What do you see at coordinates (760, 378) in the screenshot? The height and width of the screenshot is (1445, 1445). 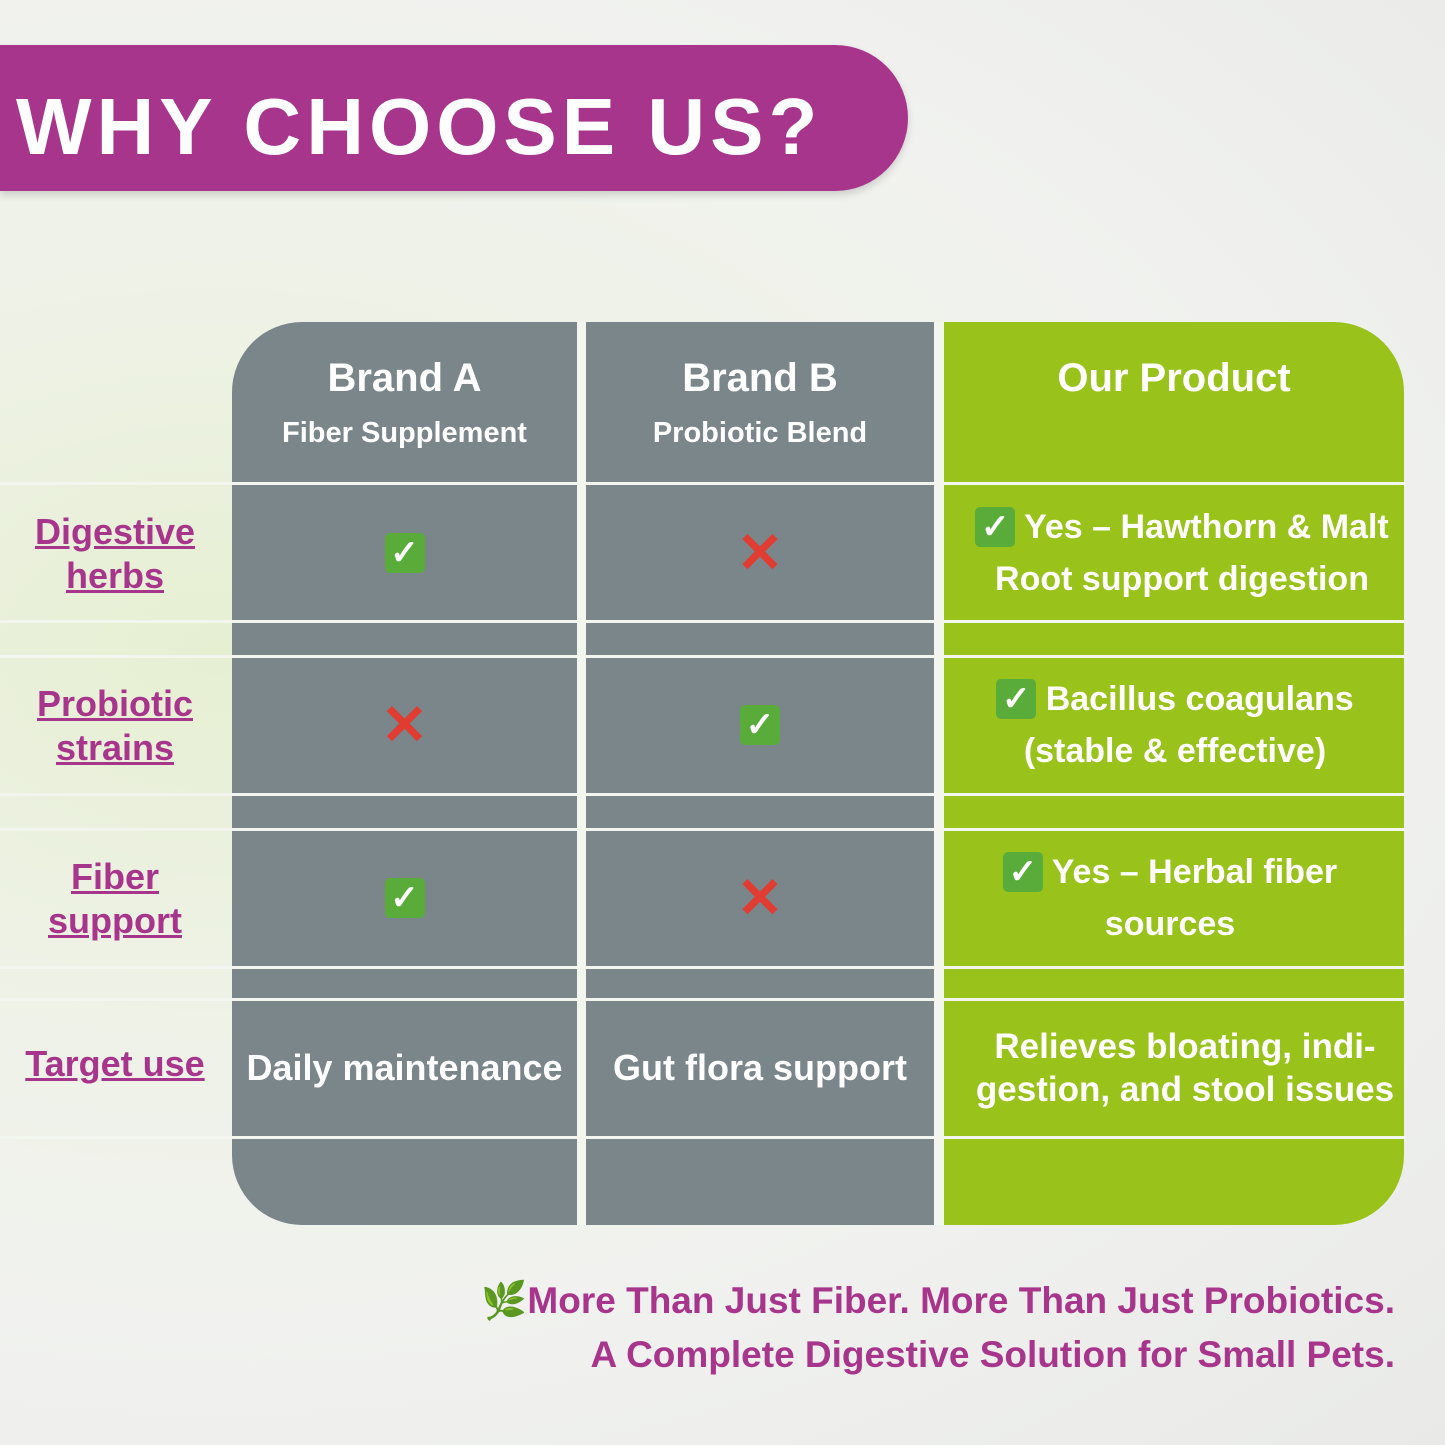 I see `column-title: Brand B` at bounding box center [760, 378].